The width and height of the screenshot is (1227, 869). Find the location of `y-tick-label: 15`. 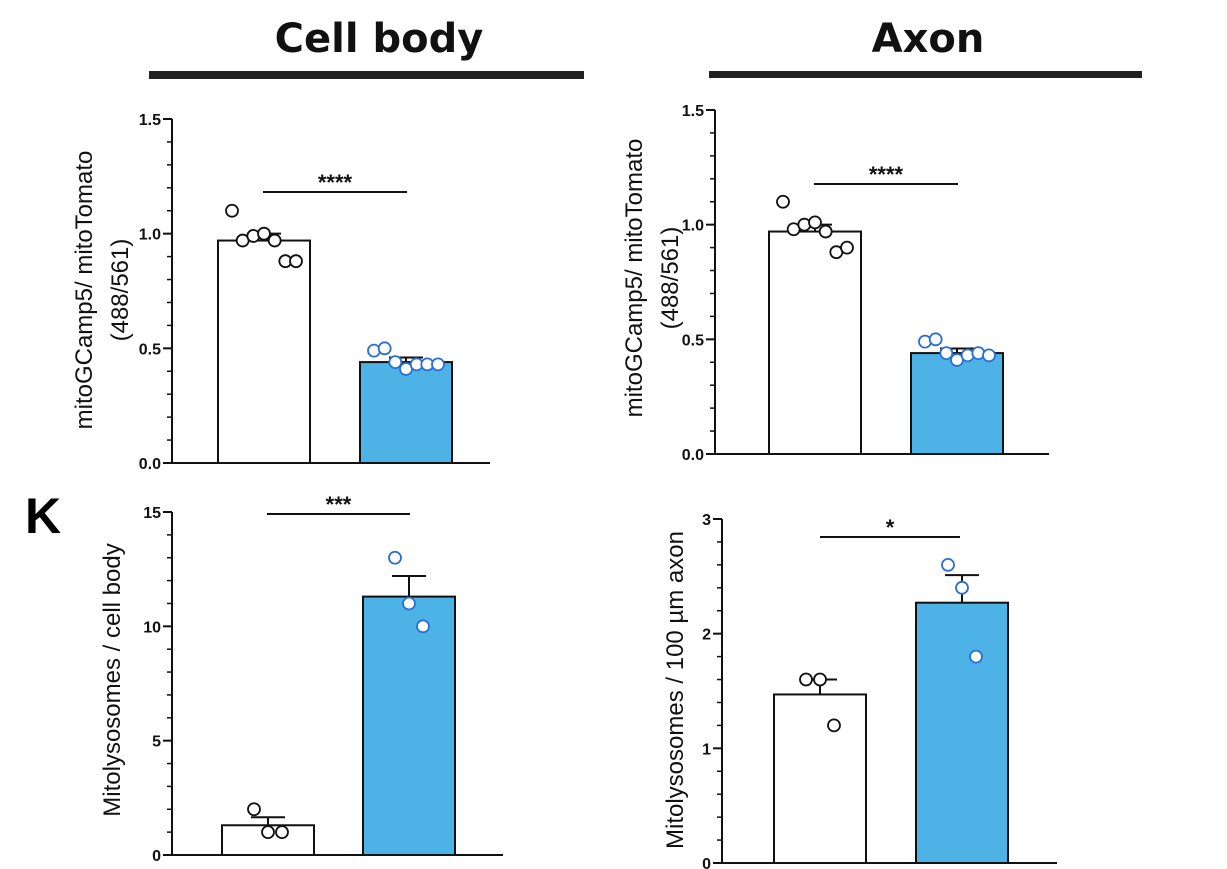

y-tick-label: 15 is located at coordinates (152, 513).